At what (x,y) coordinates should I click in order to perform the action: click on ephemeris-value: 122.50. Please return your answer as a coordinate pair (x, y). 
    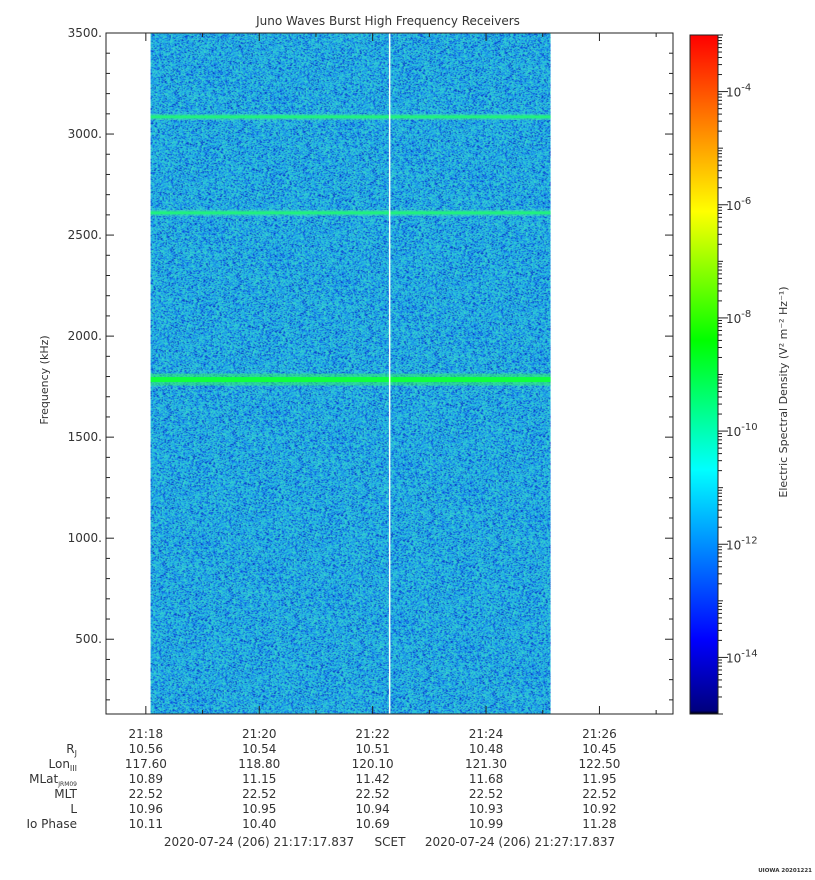
    Looking at the image, I should click on (599, 764).